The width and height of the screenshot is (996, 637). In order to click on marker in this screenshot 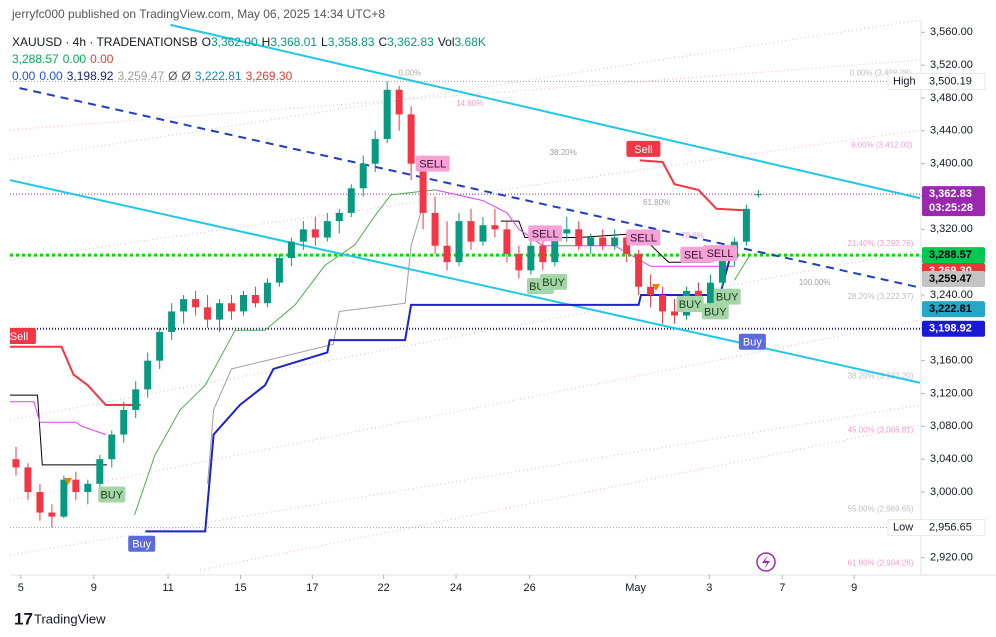, I will do `click(68, 481)`.